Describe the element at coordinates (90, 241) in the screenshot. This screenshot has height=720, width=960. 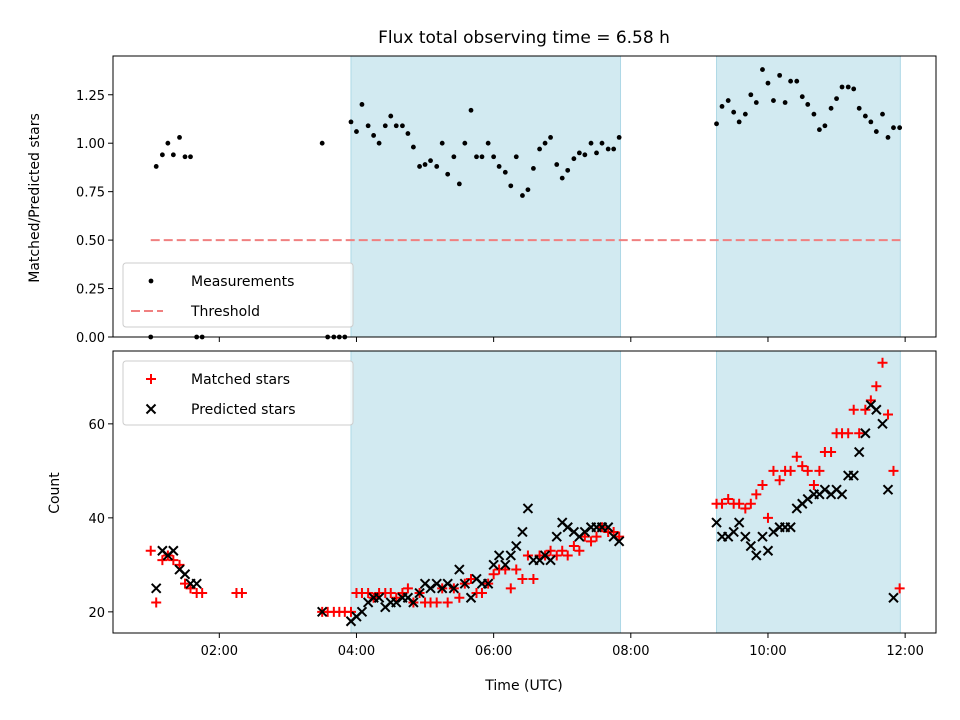
I see `y-tick-label: 0.50` at that location.